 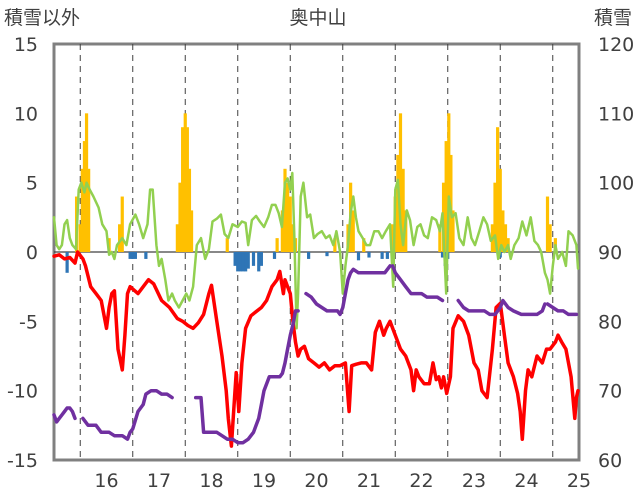 What do you see at coordinates (317, 18) in the screenshot?
I see `chart-title: 奥中山` at bounding box center [317, 18].